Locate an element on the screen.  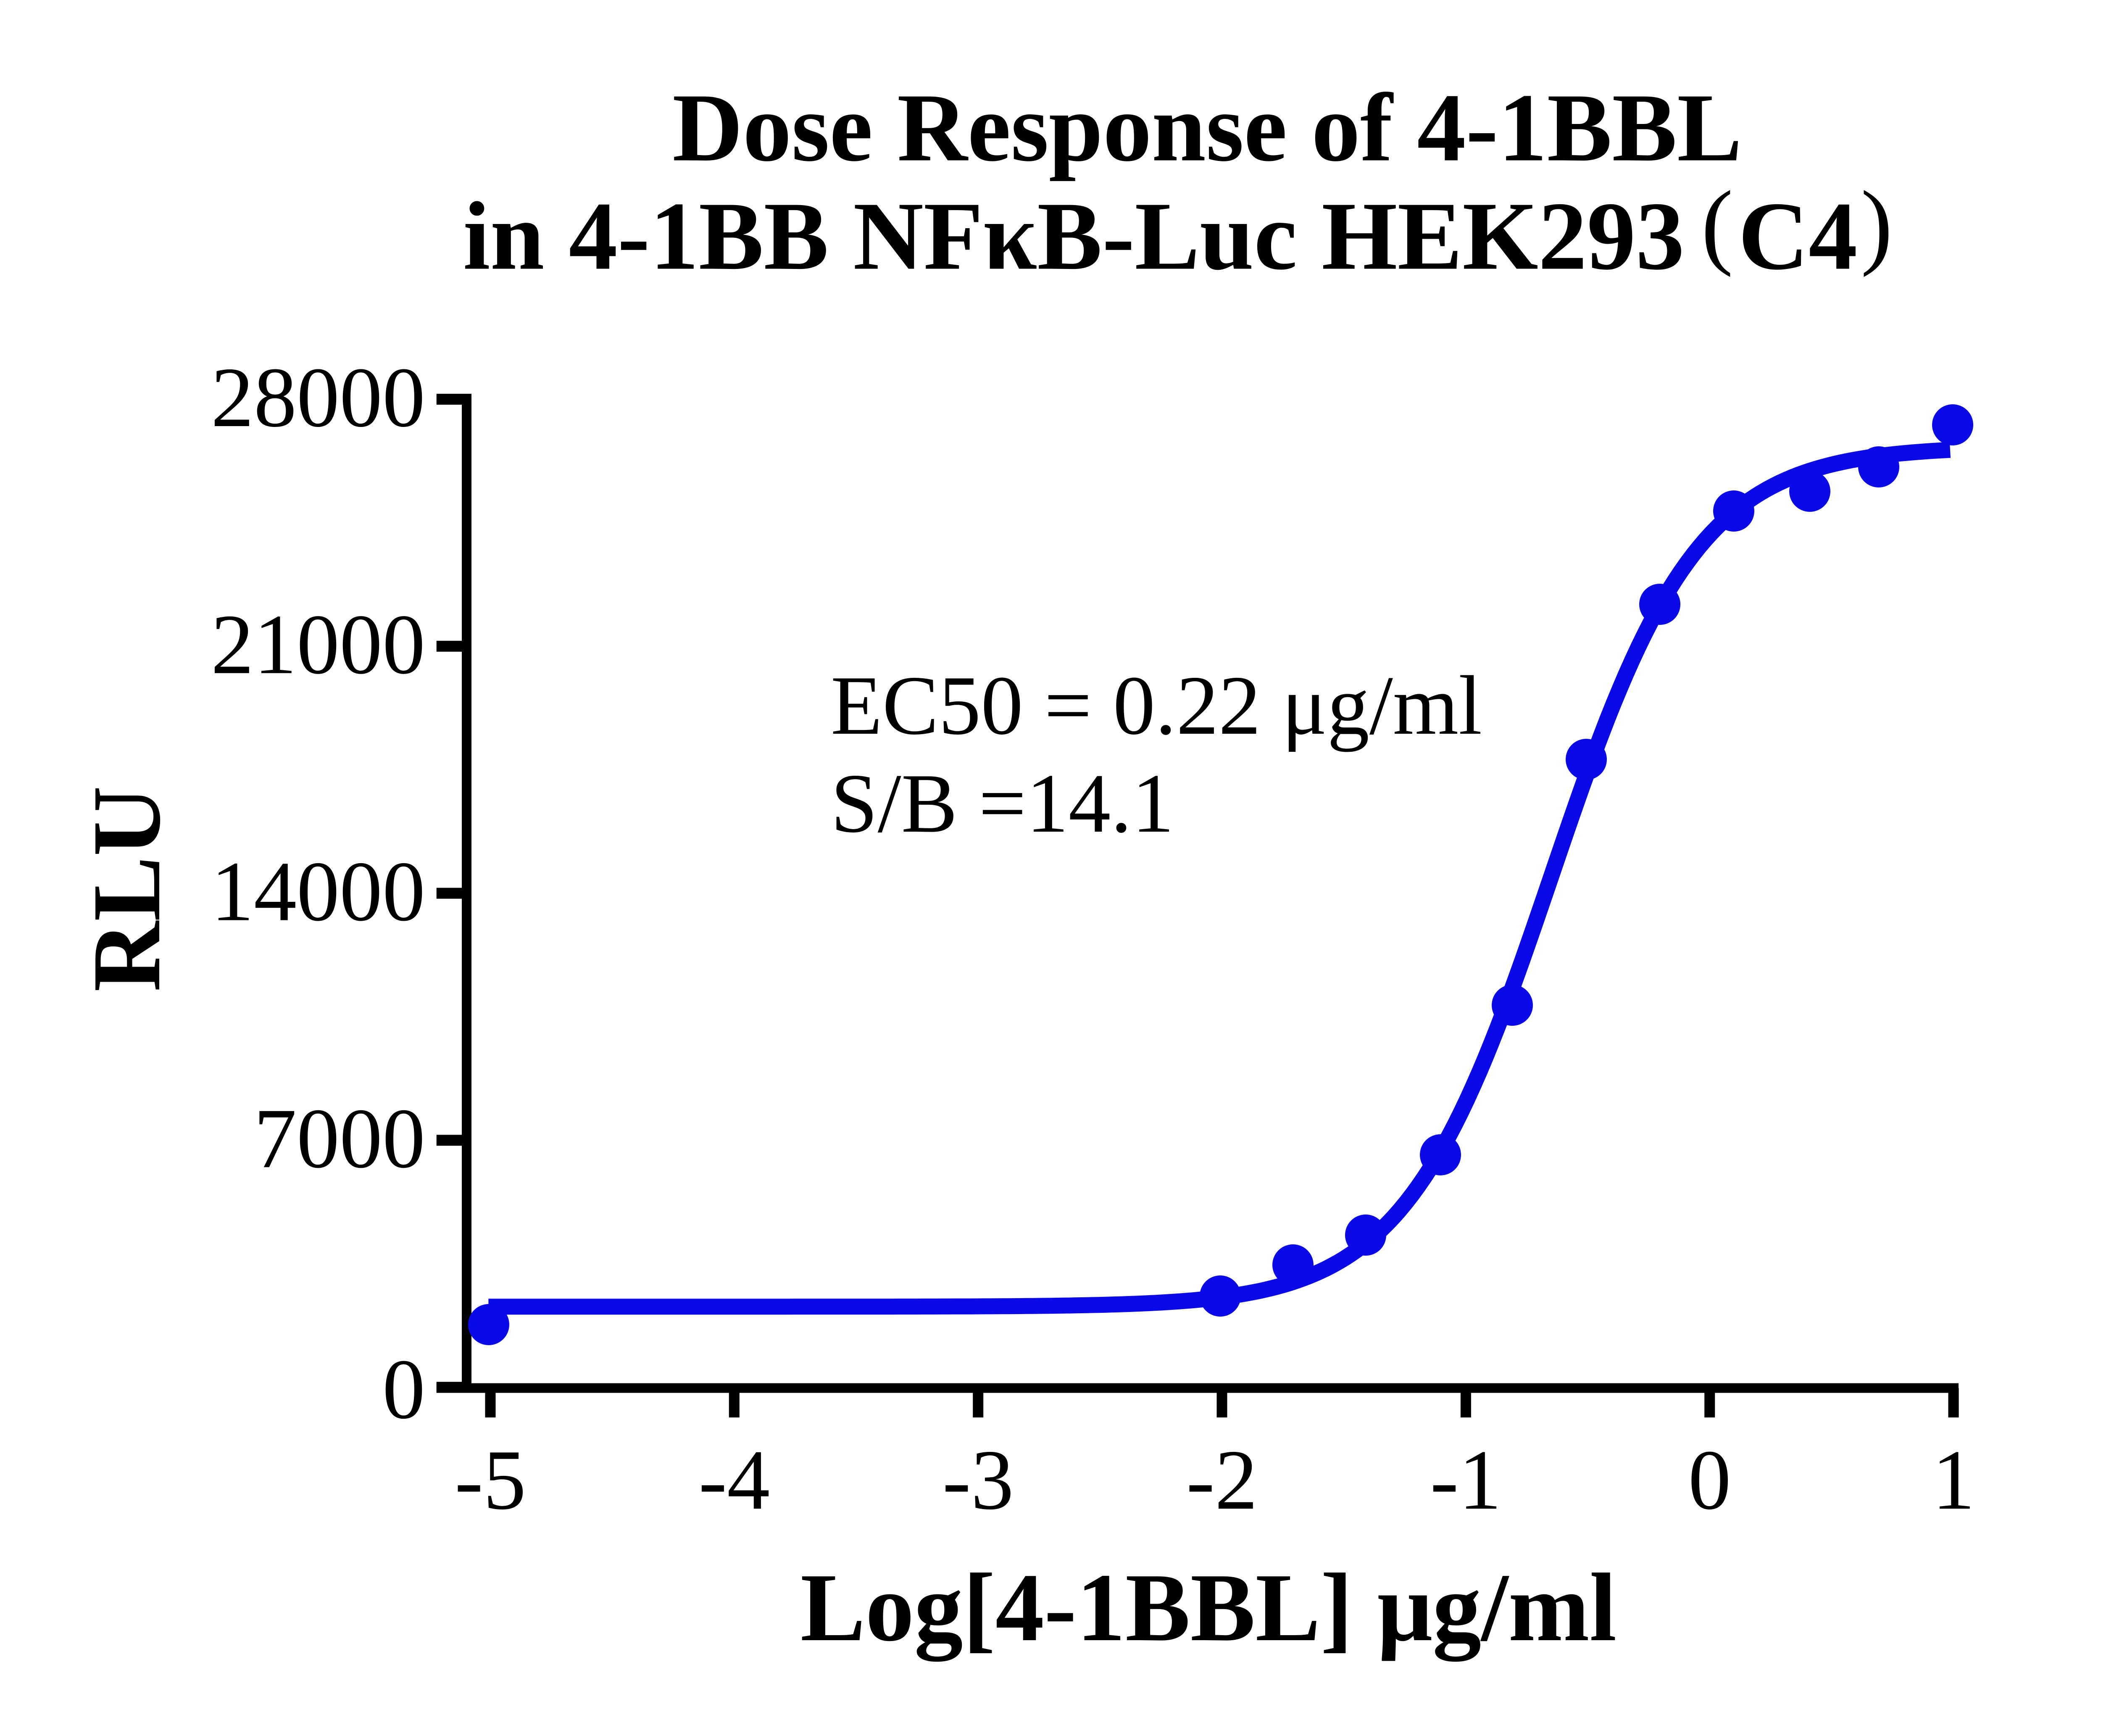
svg-text: Log[4-1BBL] μg/ml is located at coordinates (1208, 1608).